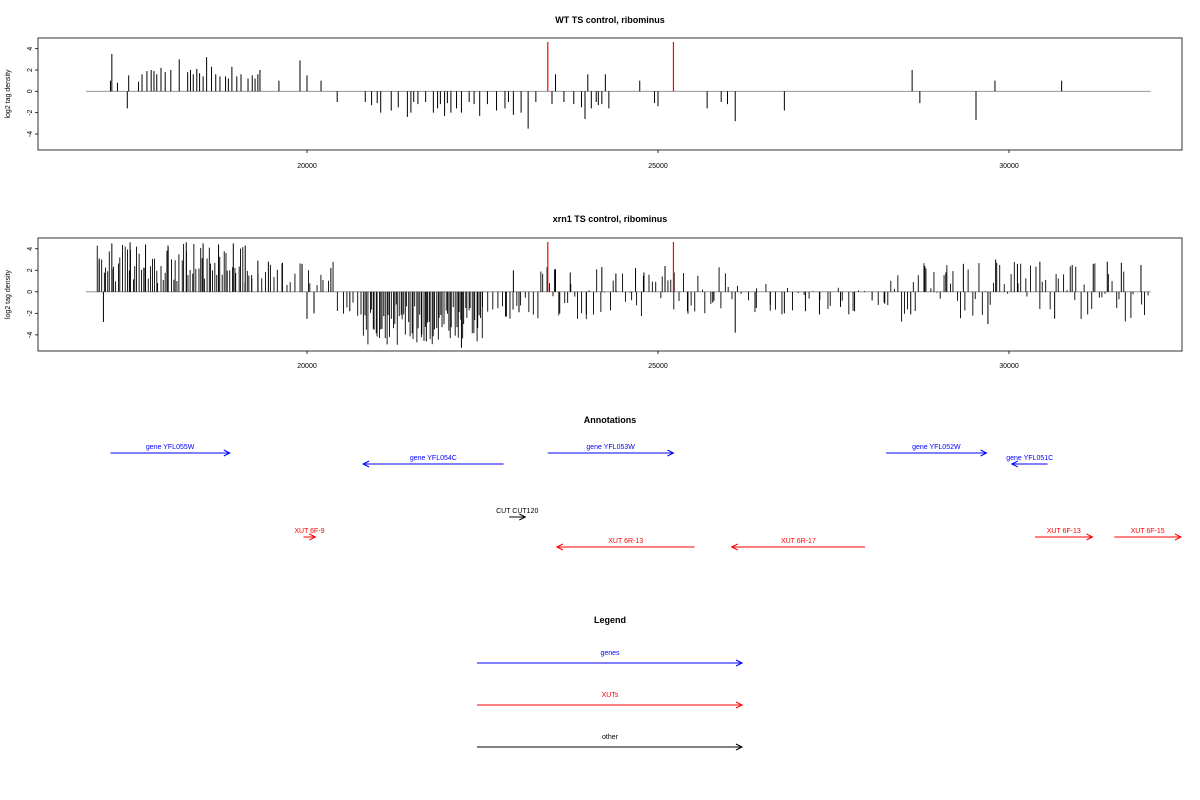 The image size is (1200, 800). I want to click on annotation-label: gene YFL055W, so click(170, 447).